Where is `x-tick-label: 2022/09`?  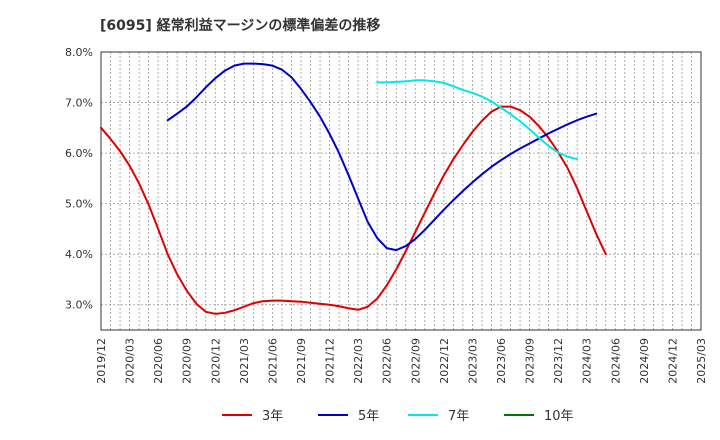
x-tick-label: 2022/09 is located at coordinates (415, 361).